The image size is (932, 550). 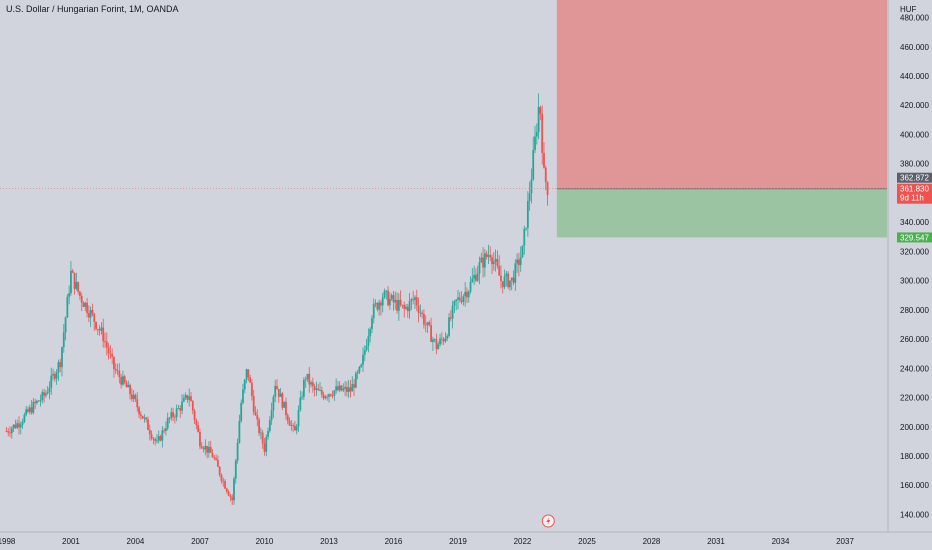 I want to click on take-profit-zone, so click(x=721, y=213).